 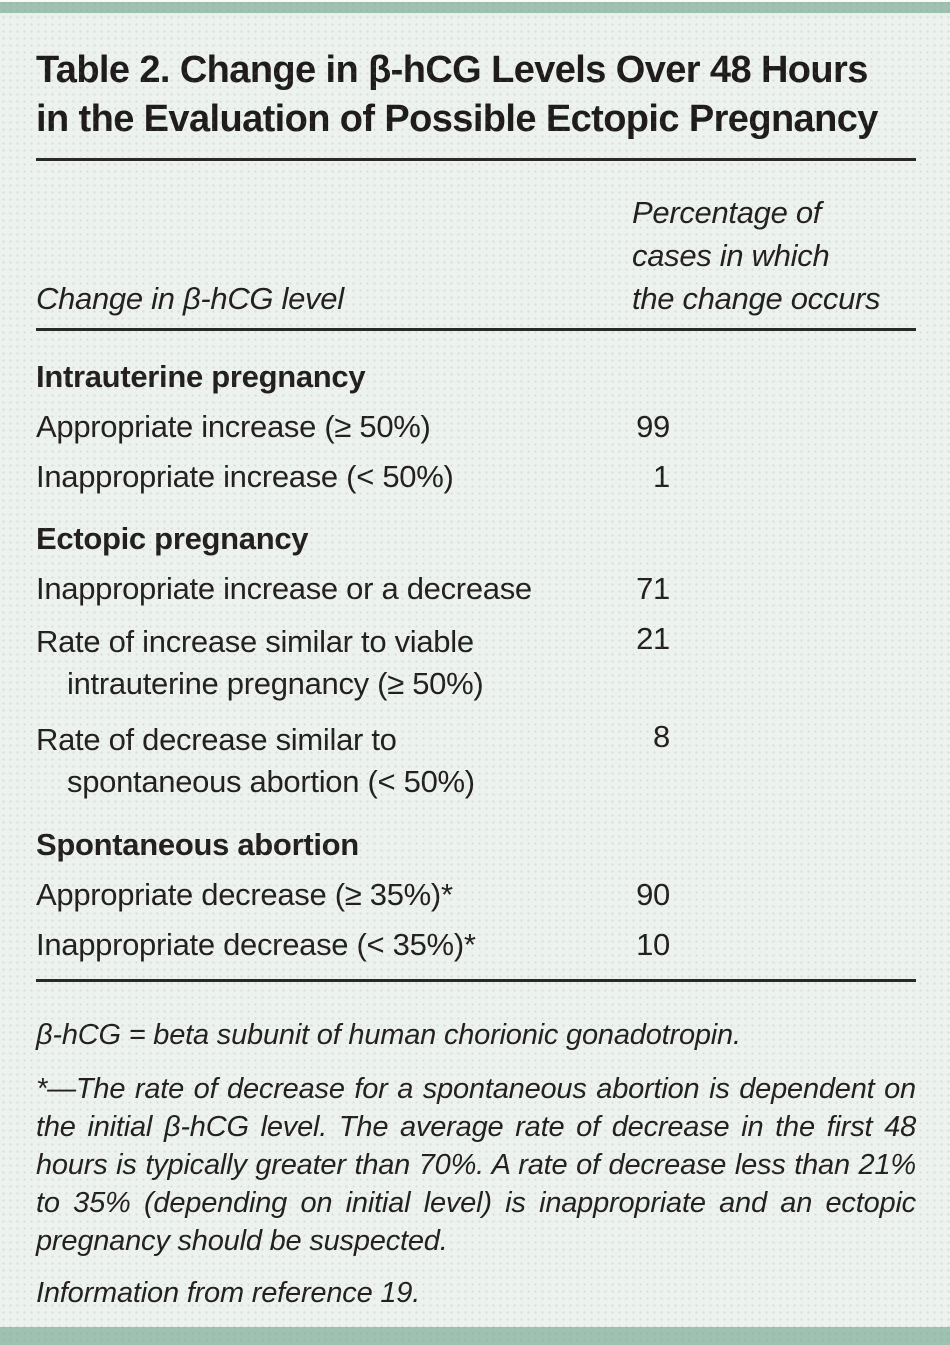 I want to click on rule-under-headers, so click(x=476, y=329).